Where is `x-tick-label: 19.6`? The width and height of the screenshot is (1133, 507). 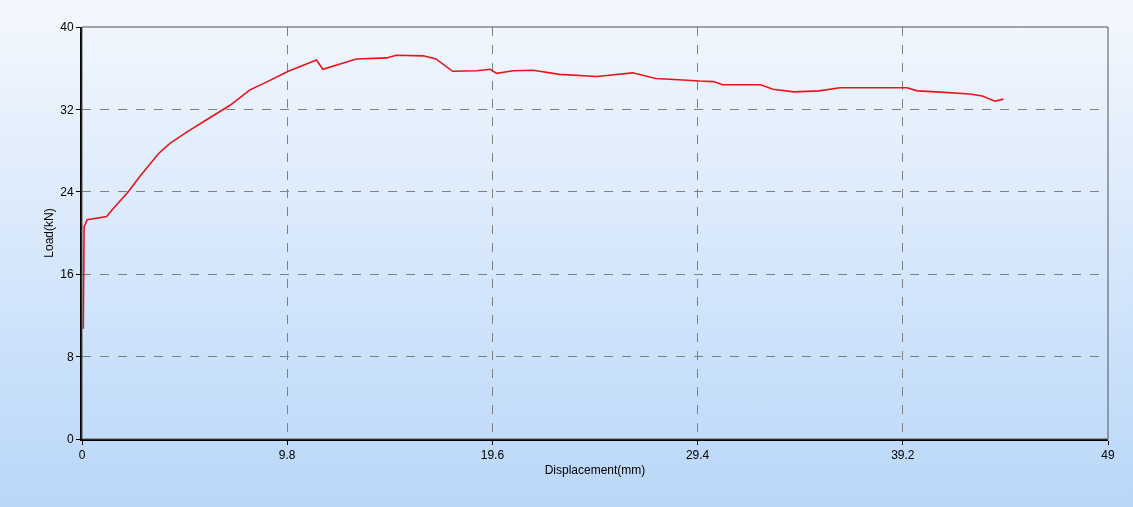 x-tick-label: 19.6 is located at coordinates (492, 455).